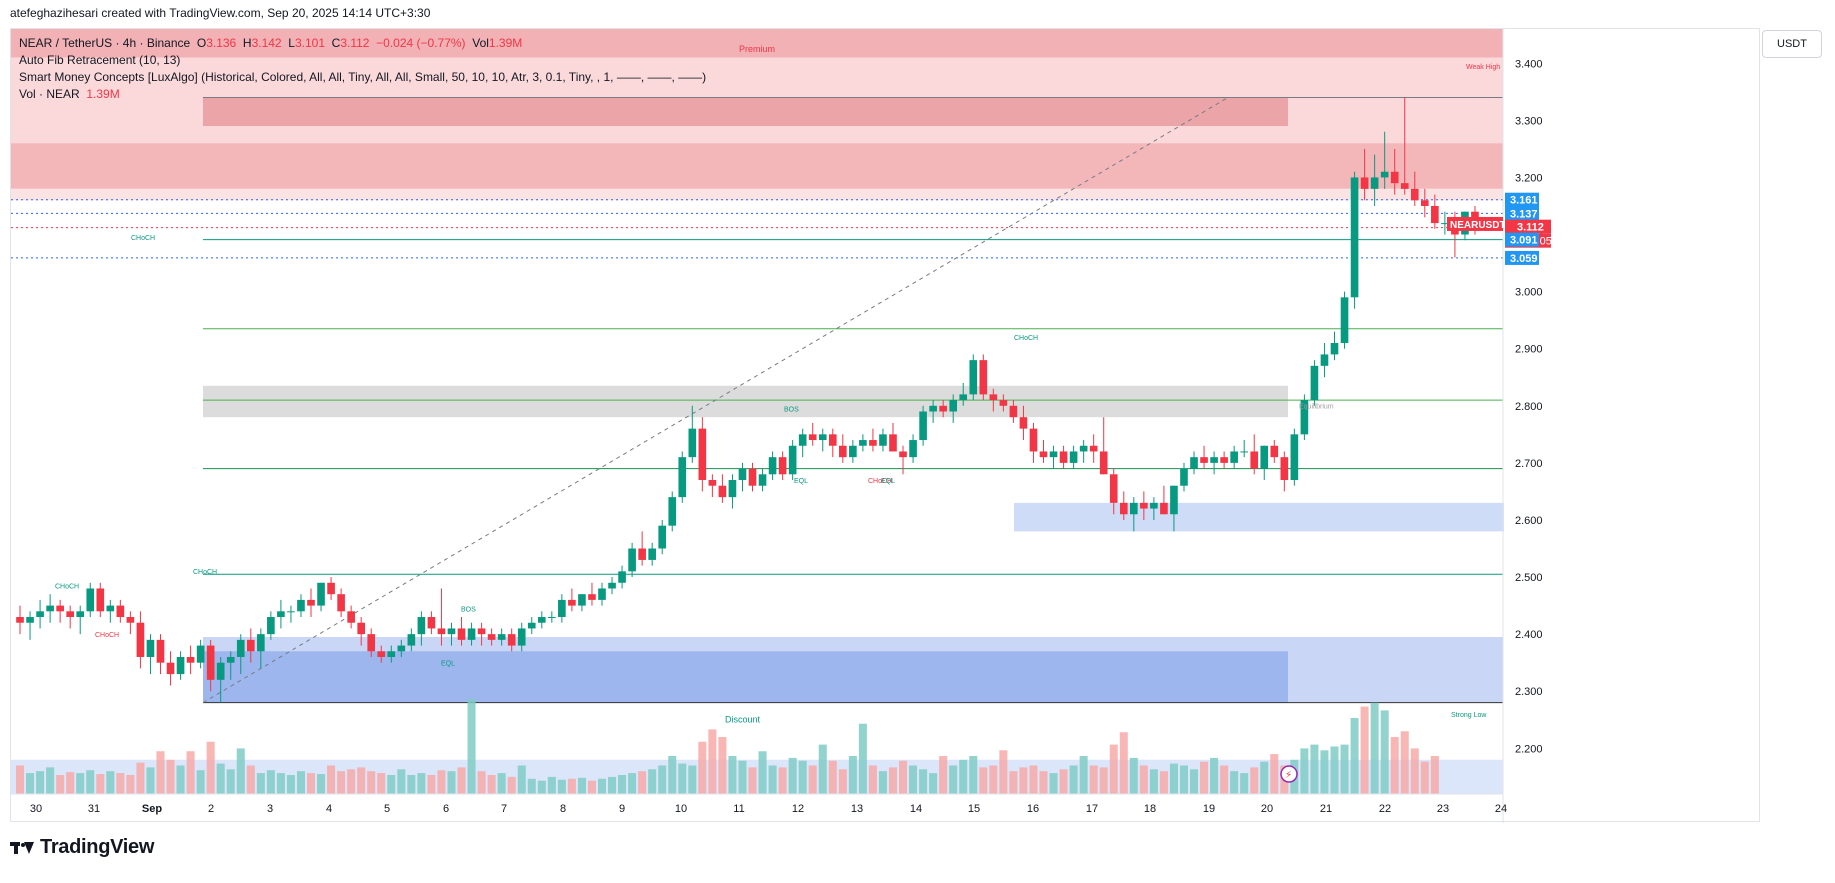 Image resolution: width=1835 pixels, height=883 pixels. What do you see at coordinates (1289, 774) in the screenshot?
I see `lightning-icon` at bounding box center [1289, 774].